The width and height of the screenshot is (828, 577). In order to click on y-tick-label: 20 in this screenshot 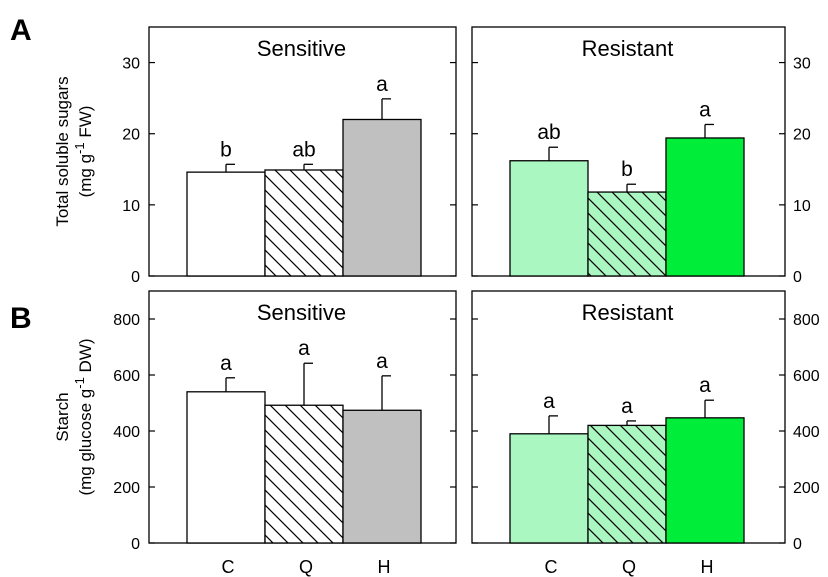, I will do `click(131, 135)`.